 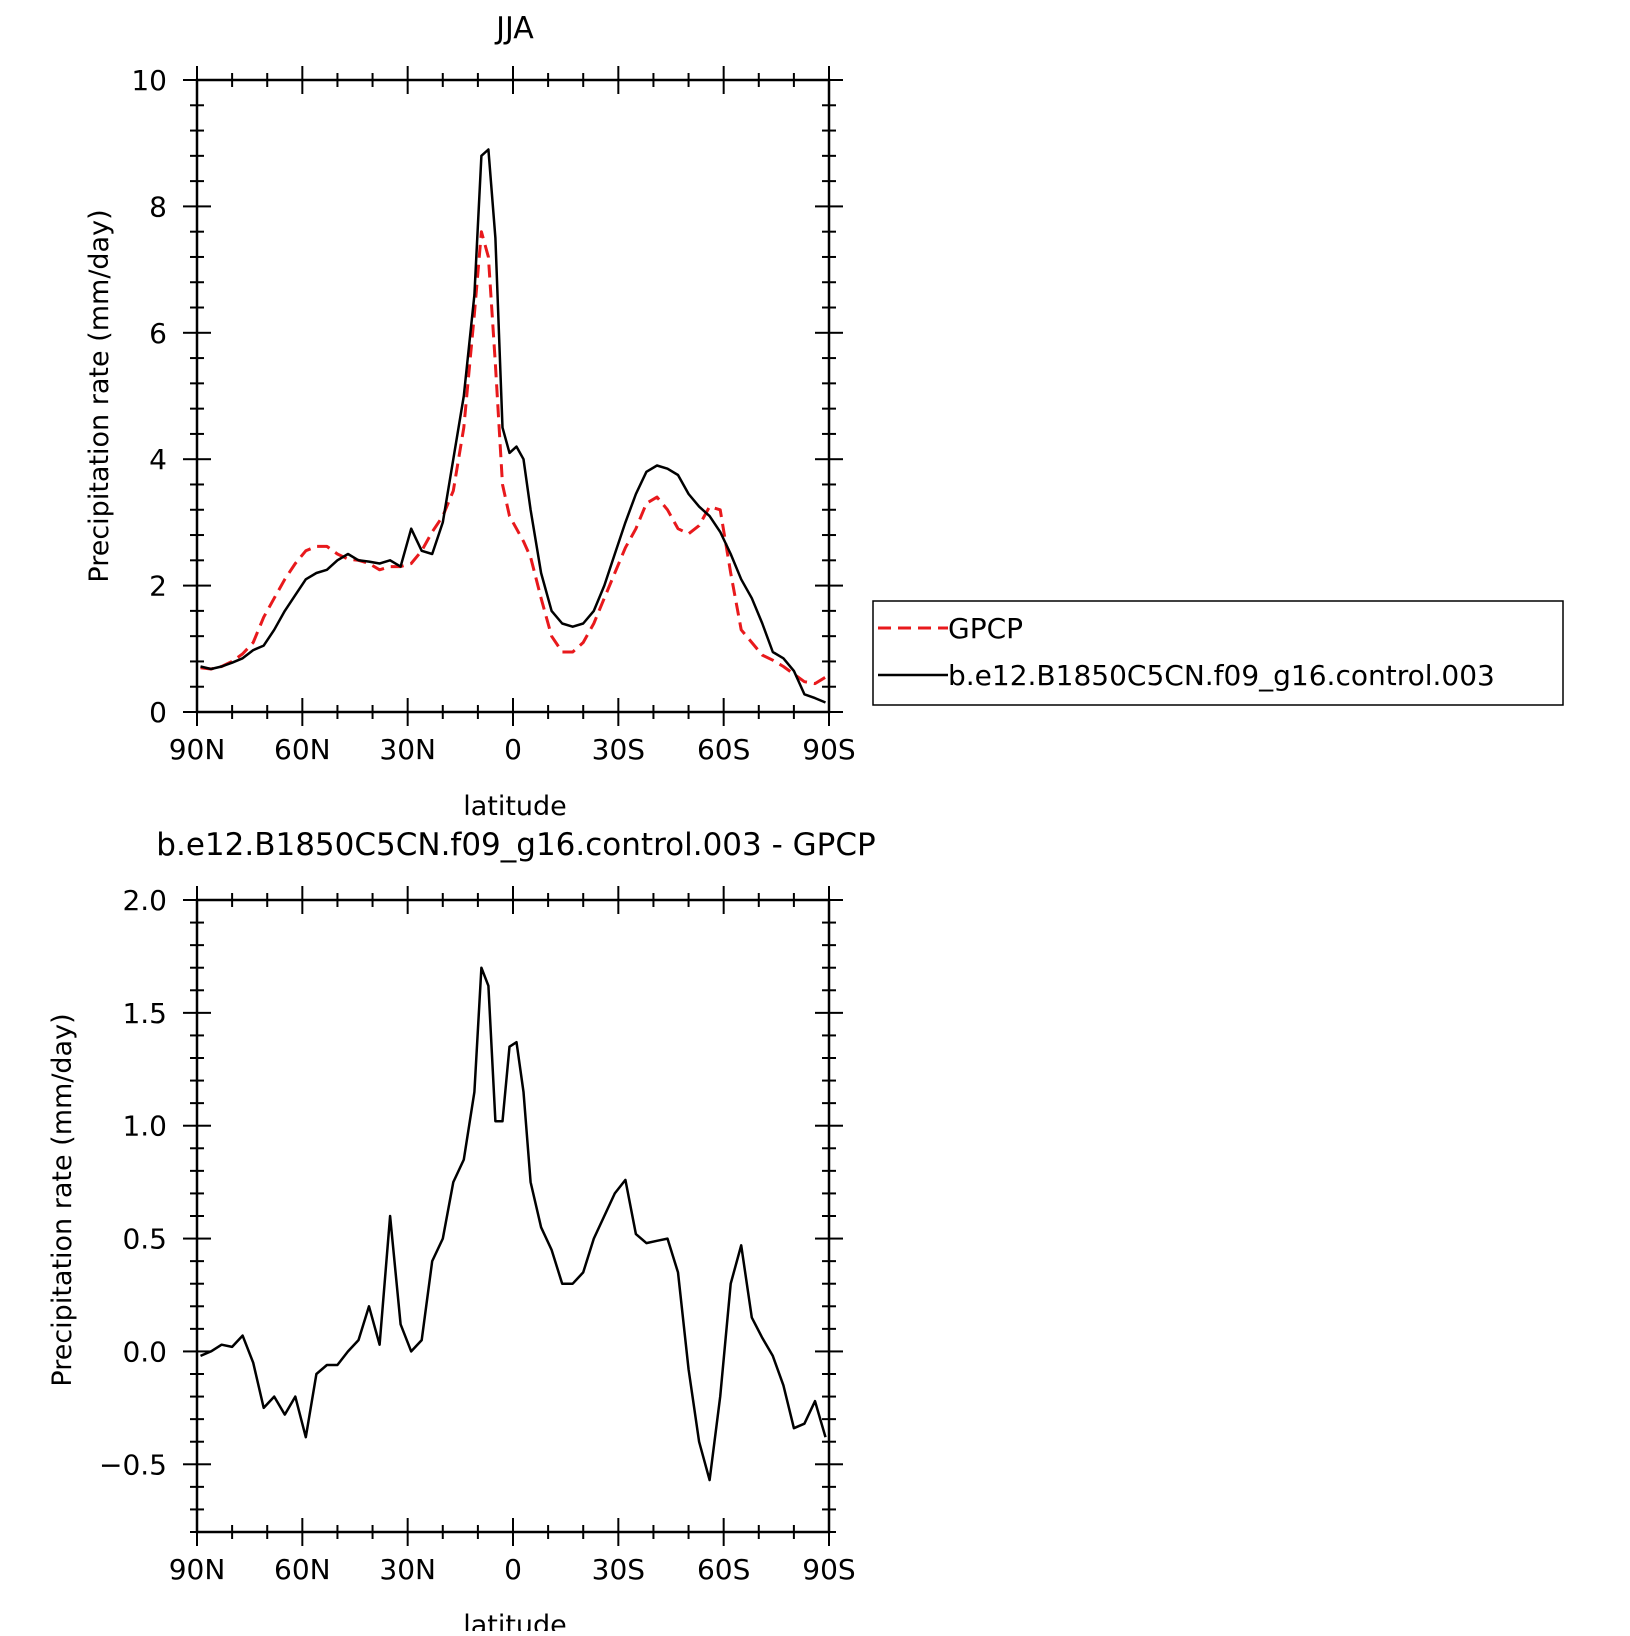 What do you see at coordinates (144, 900) in the screenshot?
I see `y-tick-label: 2.0` at bounding box center [144, 900].